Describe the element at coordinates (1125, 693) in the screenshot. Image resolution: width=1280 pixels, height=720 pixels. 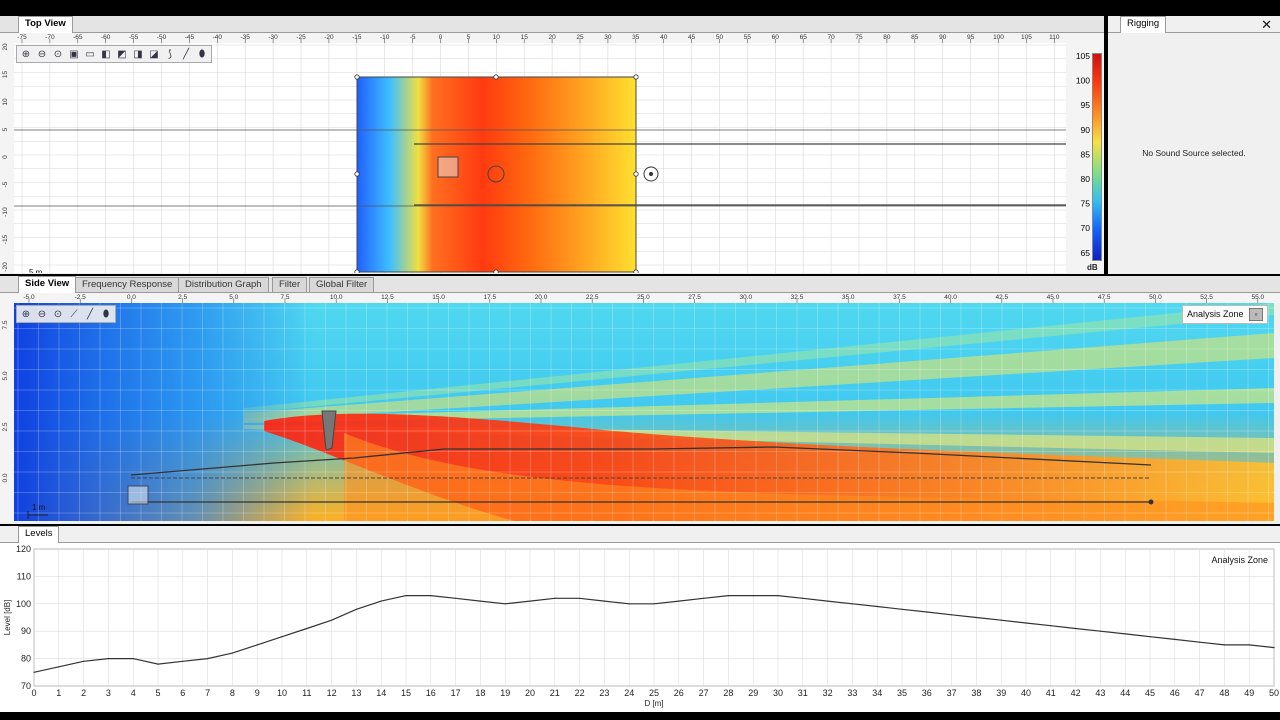
I see `x-tick-label: 44` at that location.